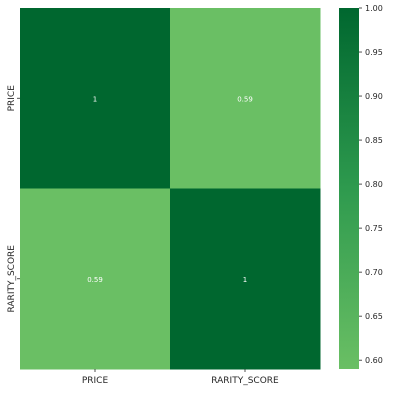 The height and width of the screenshot is (402, 407). I want to click on y-tick-label: RARITY_SCORE, so click(12, 279).